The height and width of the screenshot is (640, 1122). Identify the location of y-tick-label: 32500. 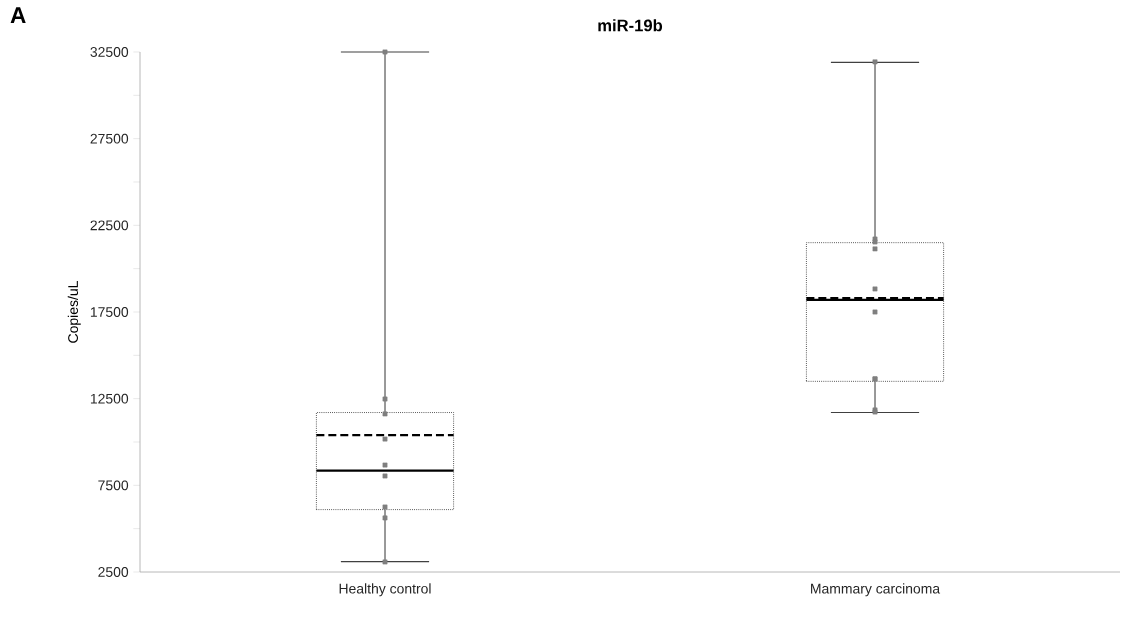
(109, 52).